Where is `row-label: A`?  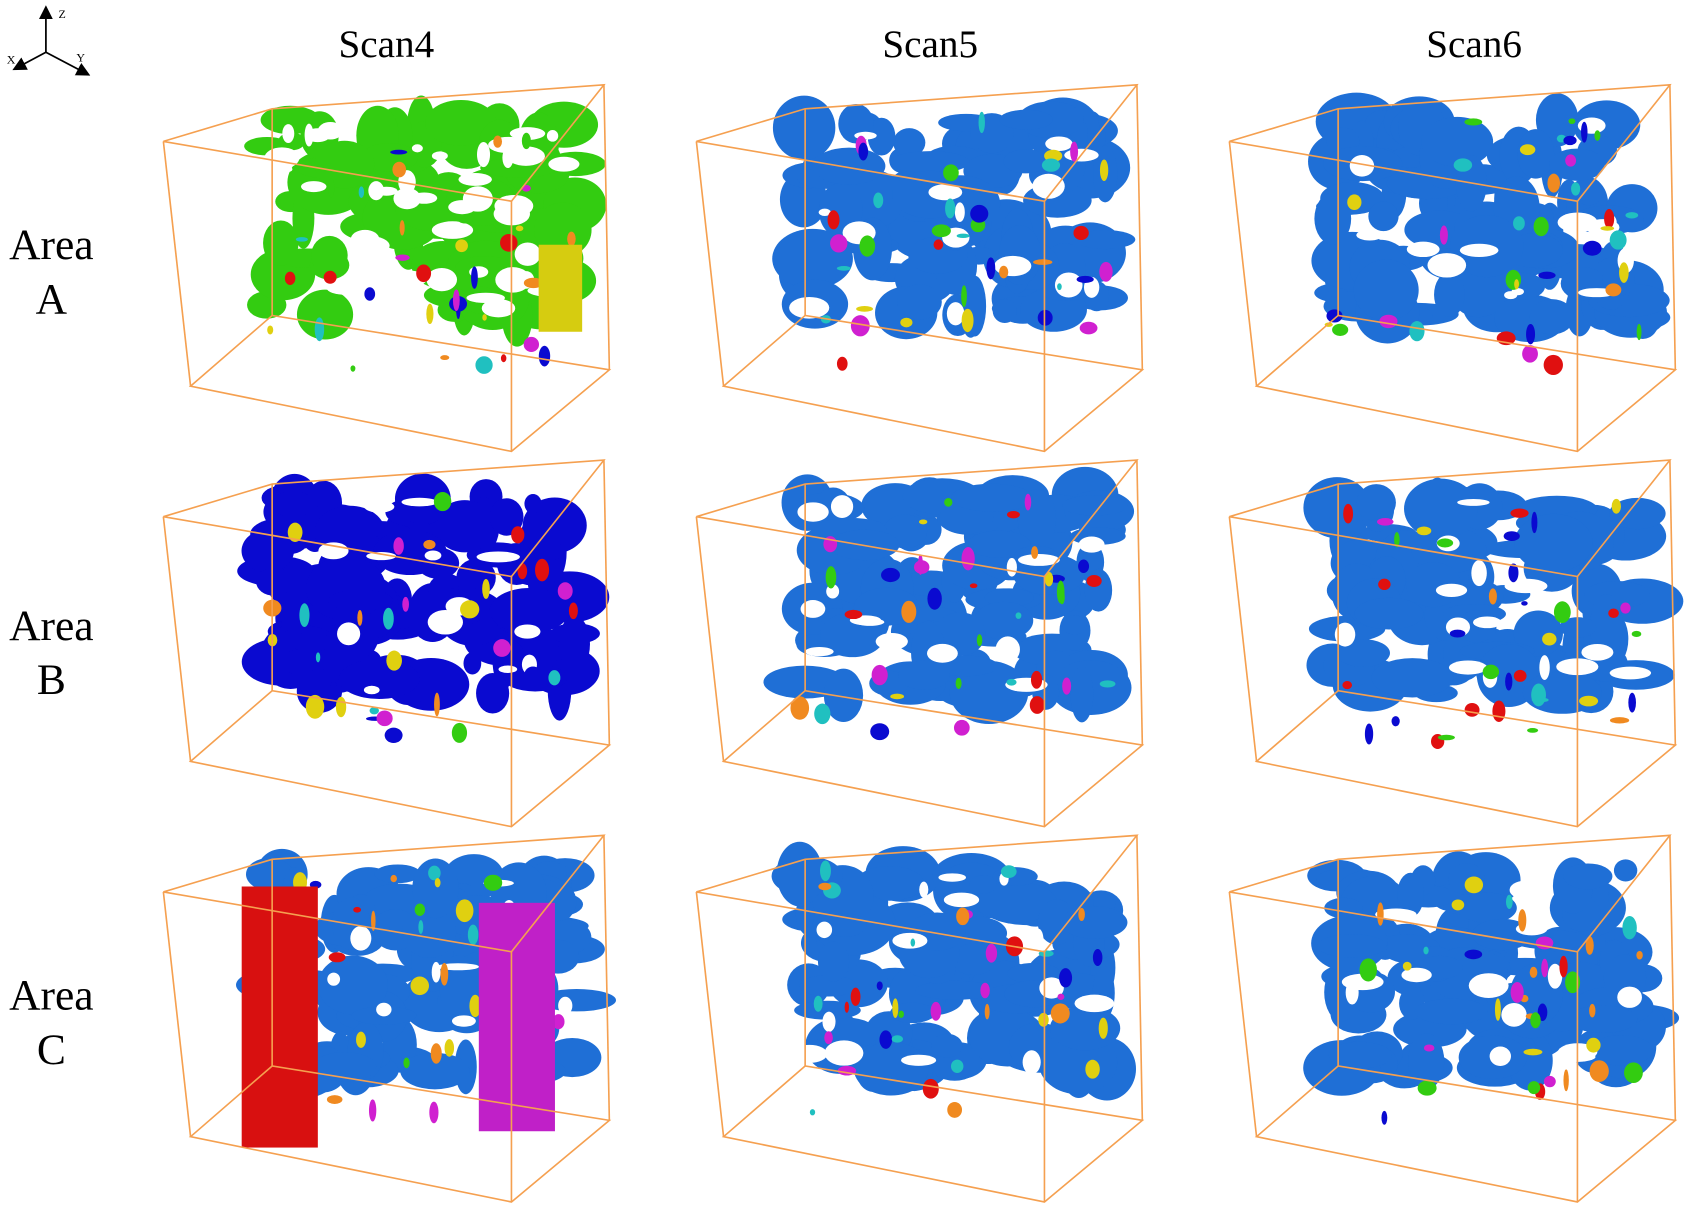 row-label: A is located at coordinates (52, 299).